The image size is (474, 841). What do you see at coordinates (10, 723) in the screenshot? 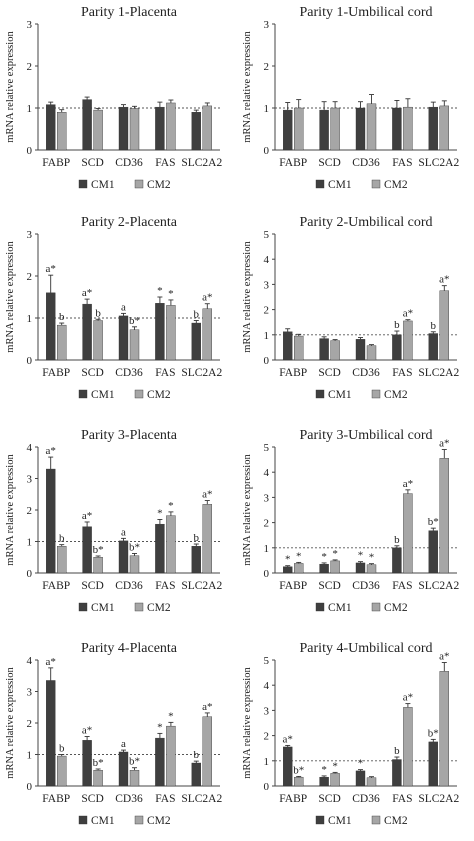
I see `y-axis-label: mRNA relative expression` at bounding box center [10, 723].